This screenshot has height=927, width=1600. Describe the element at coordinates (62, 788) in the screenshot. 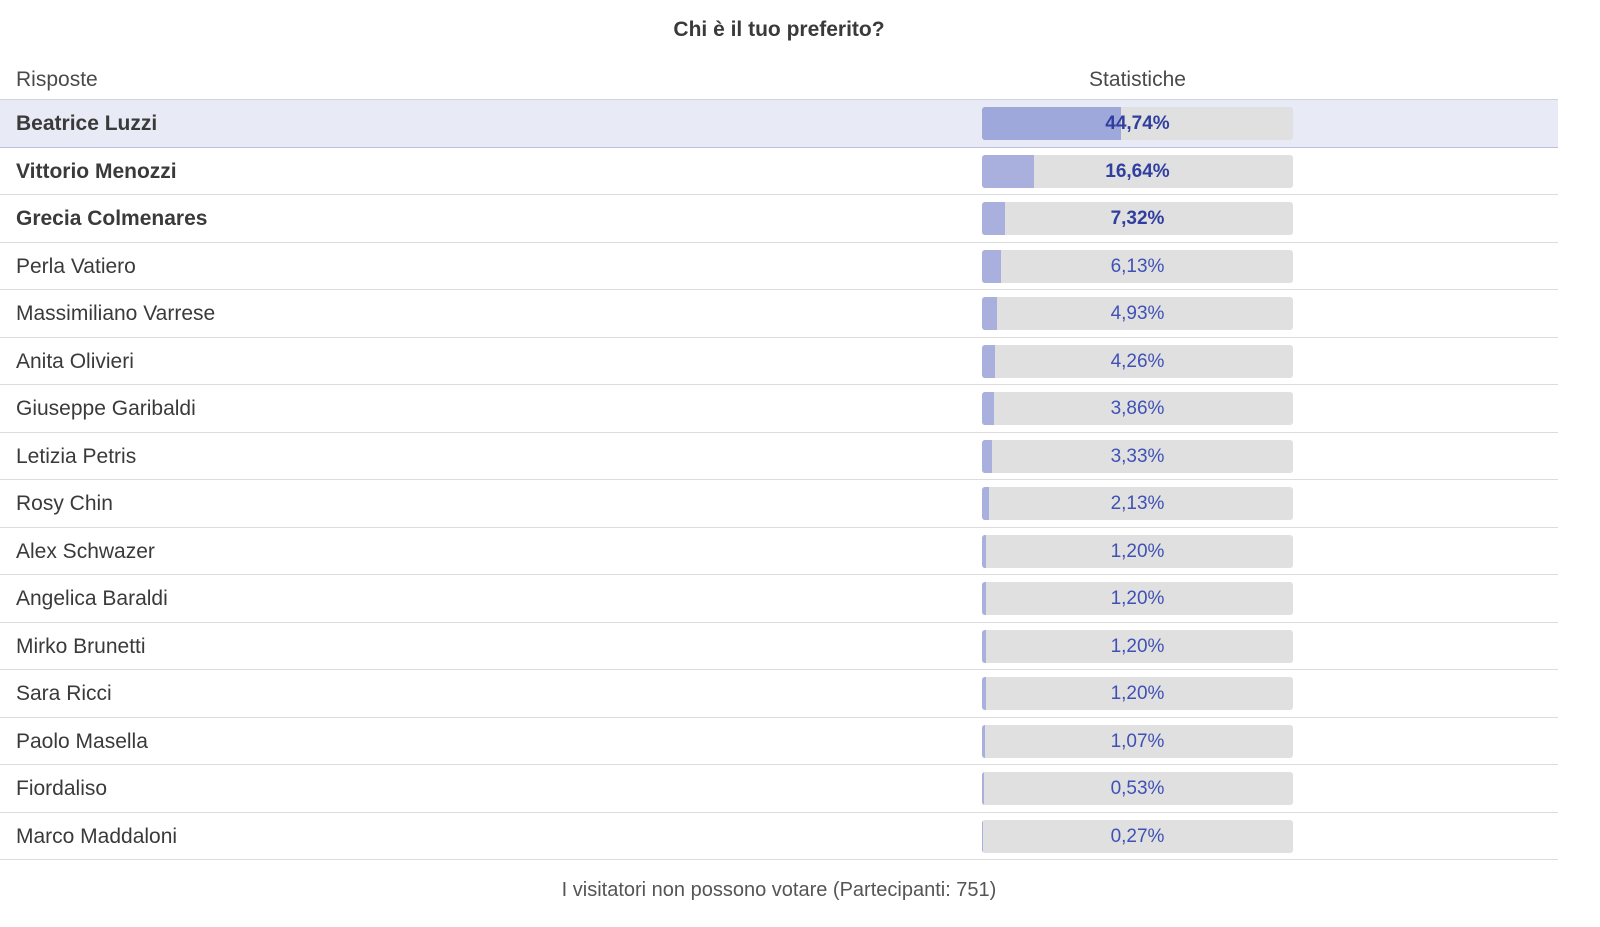

I see `poll-option-name: Fiordaliso` at that location.